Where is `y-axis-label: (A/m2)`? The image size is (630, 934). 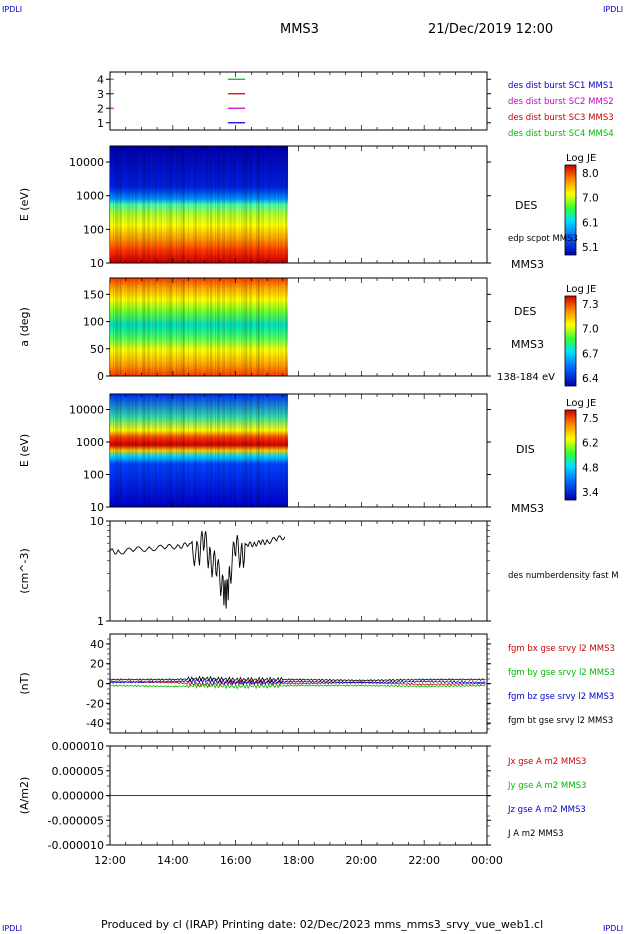
y-axis-label: (A/m2) is located at coordinates (24, 796).